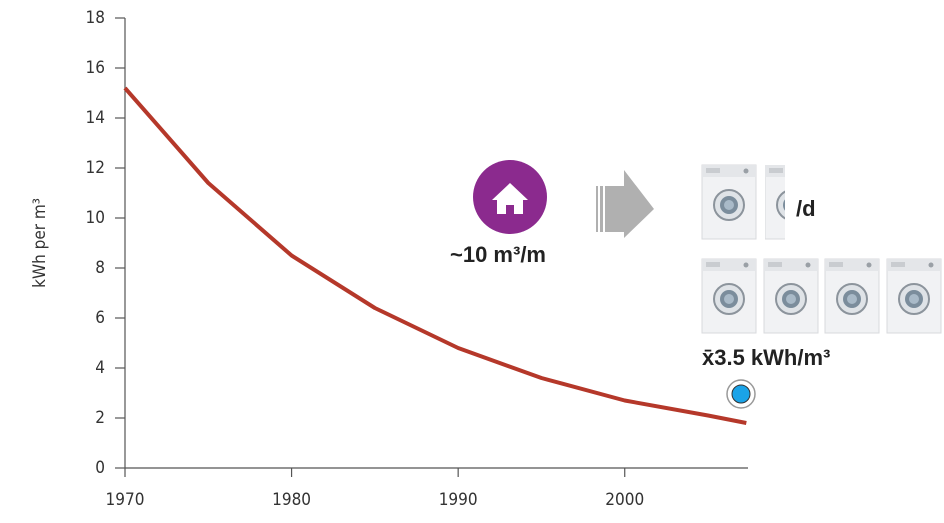 This screenshot has height=523, width=944. I want to click on x-tick-label: 1980, so click(291, 500).